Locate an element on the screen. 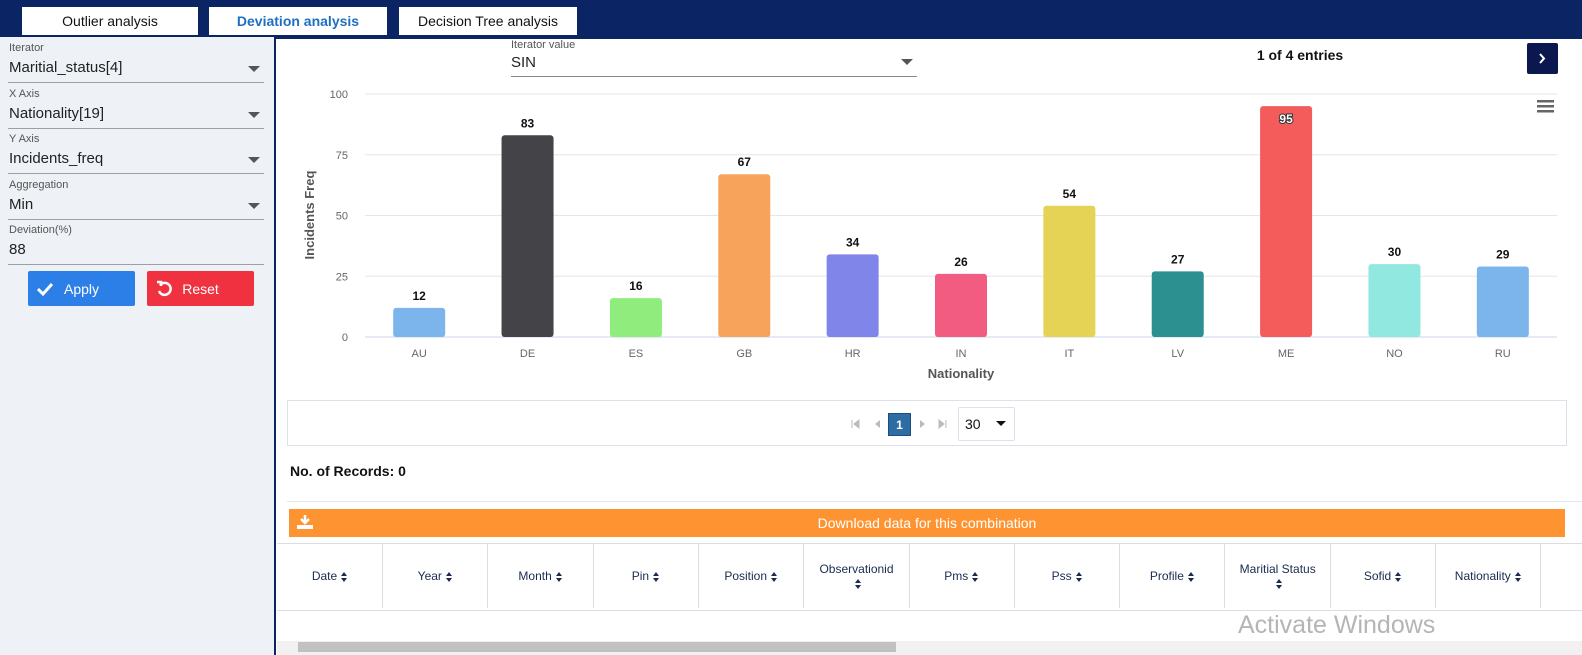  menu-icon is located at coordinates (1545, 106).